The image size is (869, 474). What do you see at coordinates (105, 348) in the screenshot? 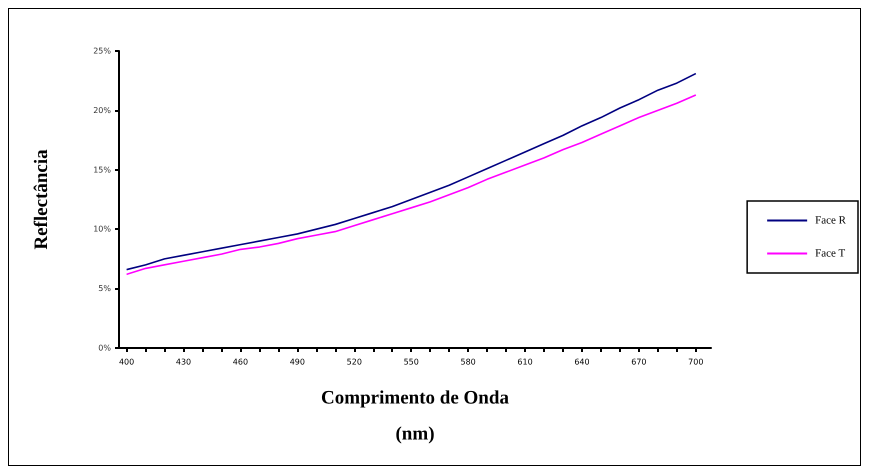
I see `y-tick-label: 0%` at bounding box center [105, 348].